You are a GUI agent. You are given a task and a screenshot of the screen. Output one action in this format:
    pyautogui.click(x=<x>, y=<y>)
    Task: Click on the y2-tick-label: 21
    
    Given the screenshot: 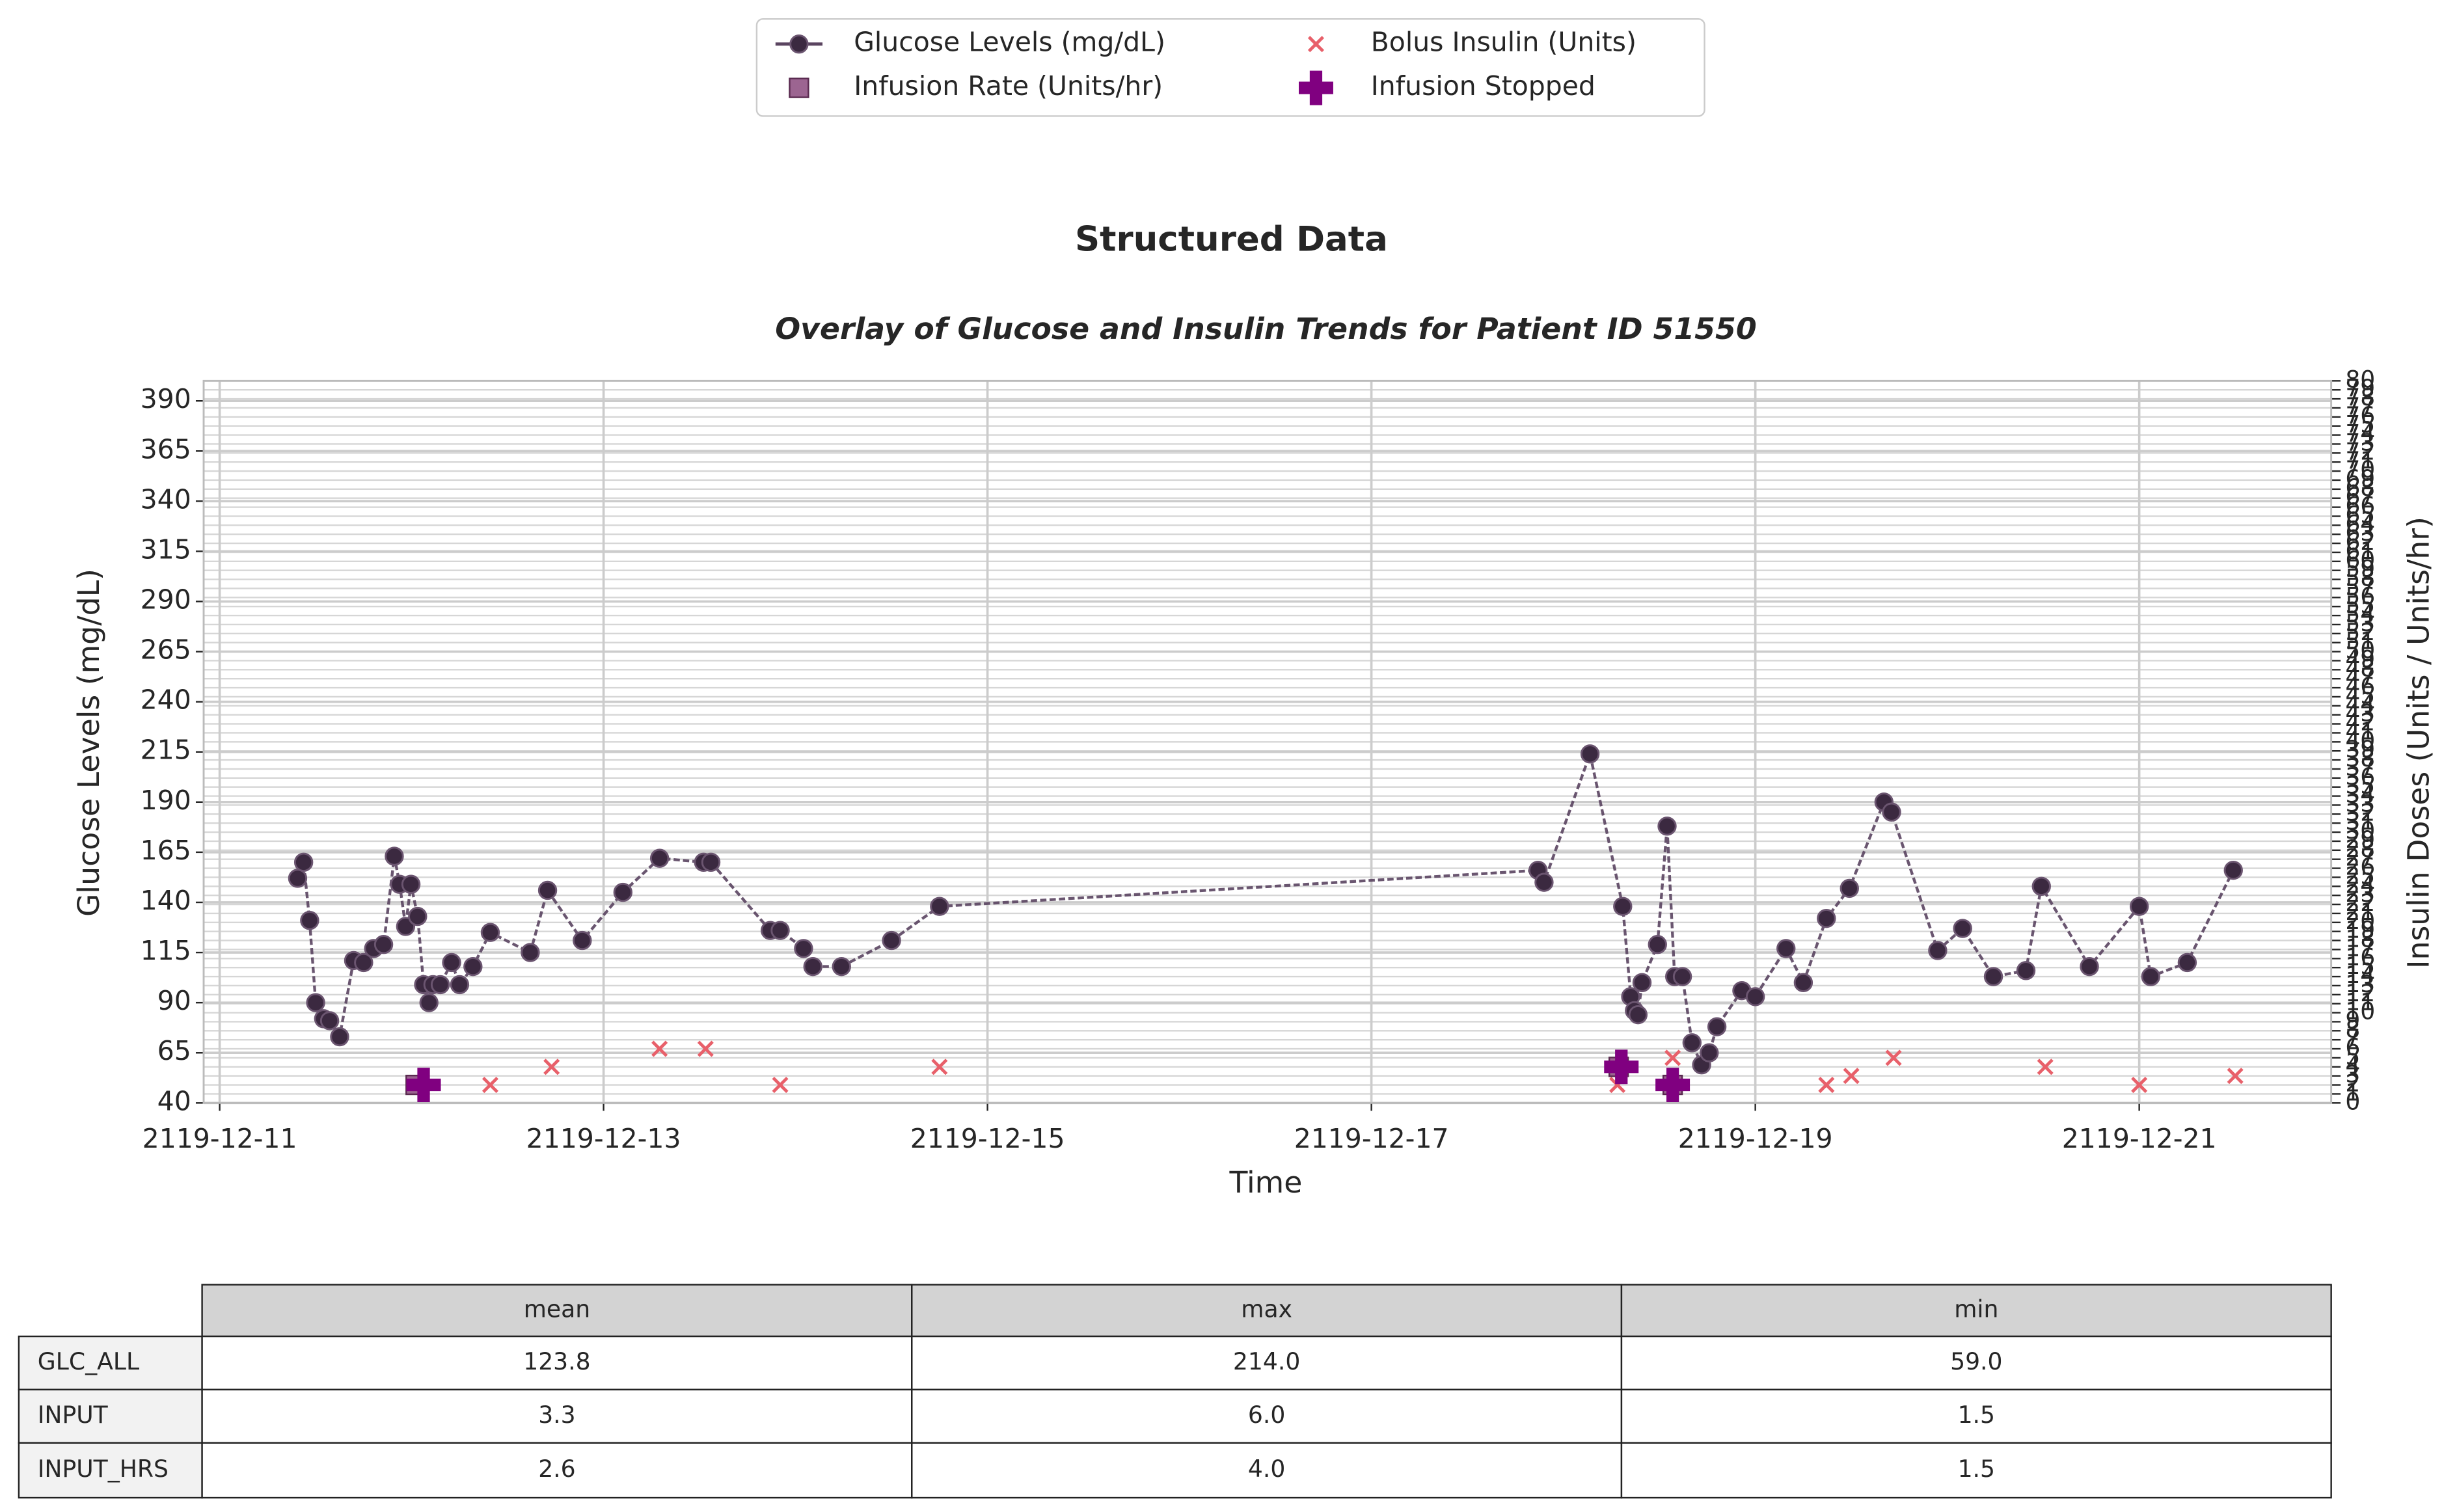 What is the action you would take?
    pyautogui.click(x=2360, y=912)
    